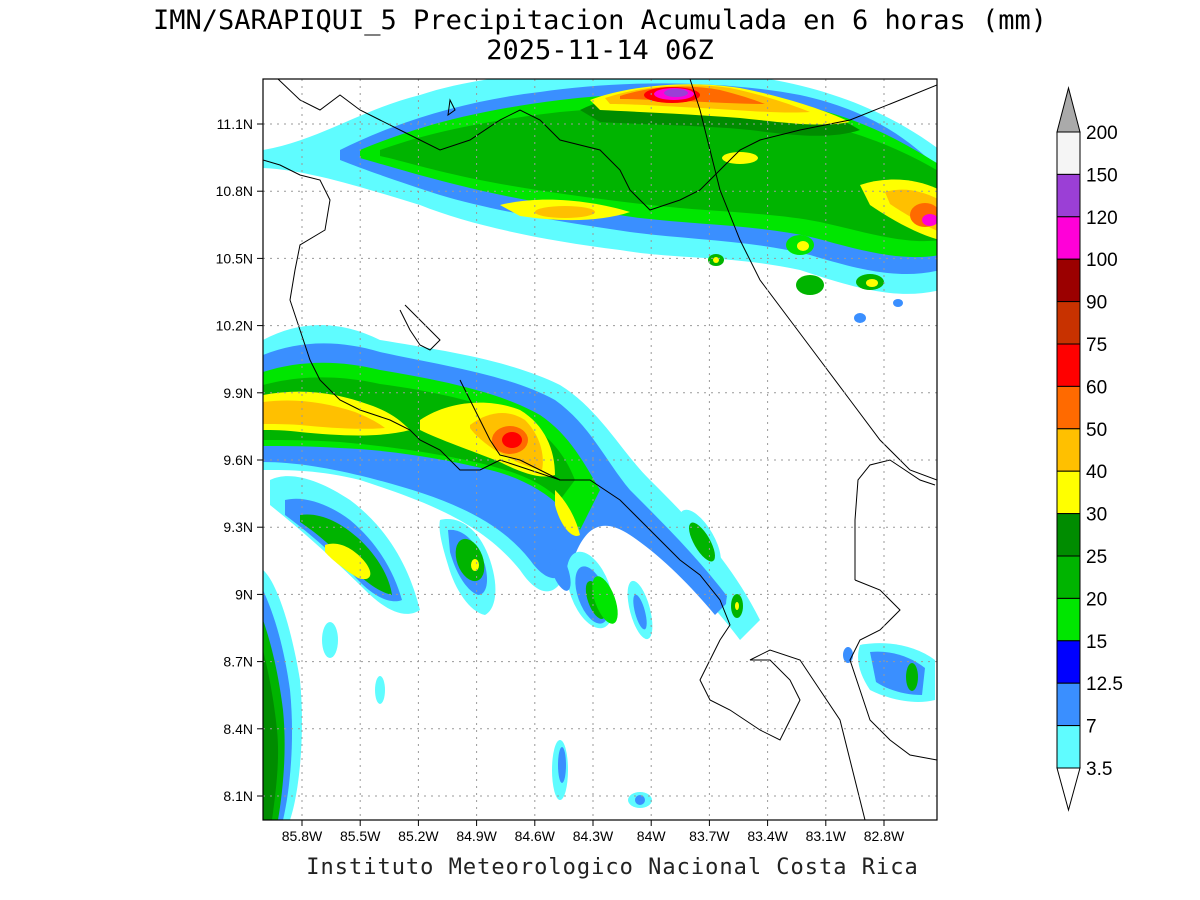  Describe the element at coordinates (652, 836) in the screenshot. I see `lon-tick-label: 84W` at that location.